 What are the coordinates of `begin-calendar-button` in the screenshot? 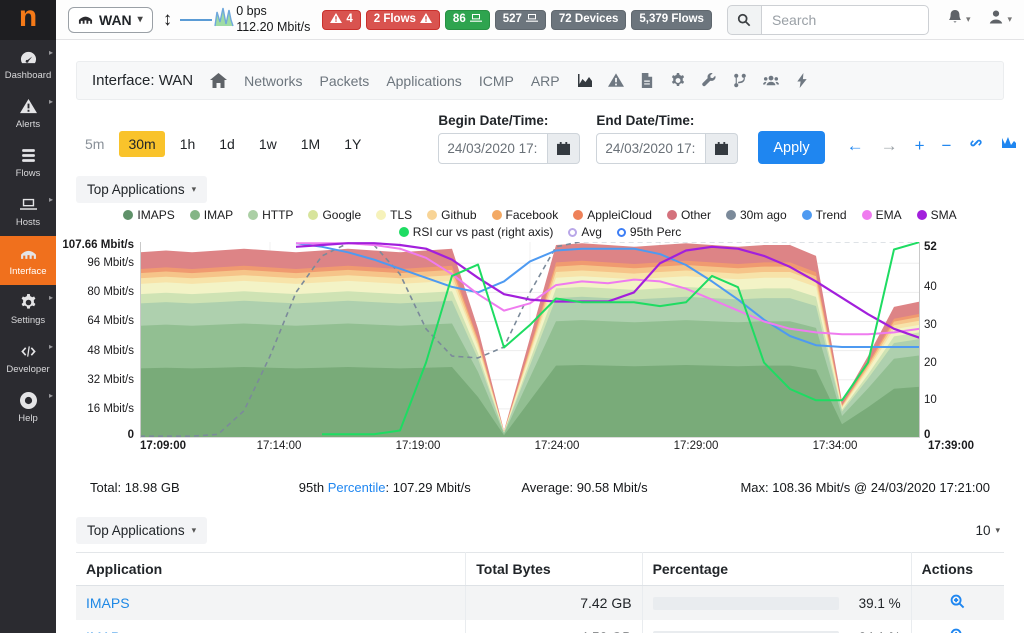 It's located at (564, 148).